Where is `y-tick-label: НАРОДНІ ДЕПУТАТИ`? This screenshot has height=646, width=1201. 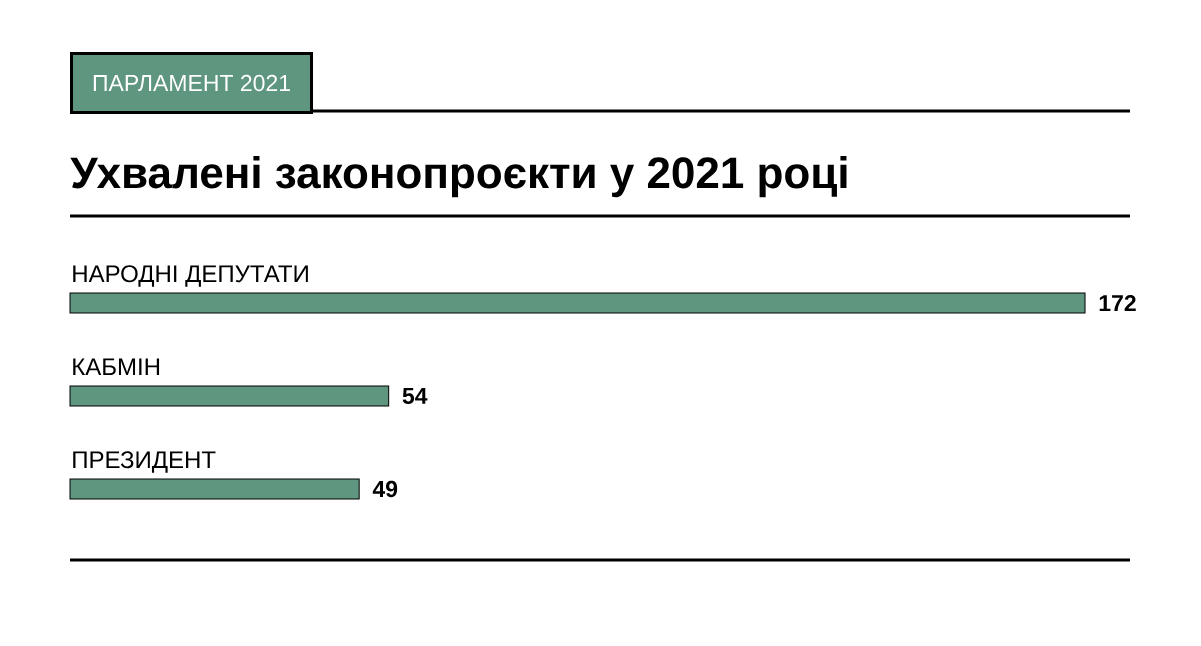 y-tick-label: НАРОДНІ ДЕПУТАТИ is located at coordinates (190, 276).